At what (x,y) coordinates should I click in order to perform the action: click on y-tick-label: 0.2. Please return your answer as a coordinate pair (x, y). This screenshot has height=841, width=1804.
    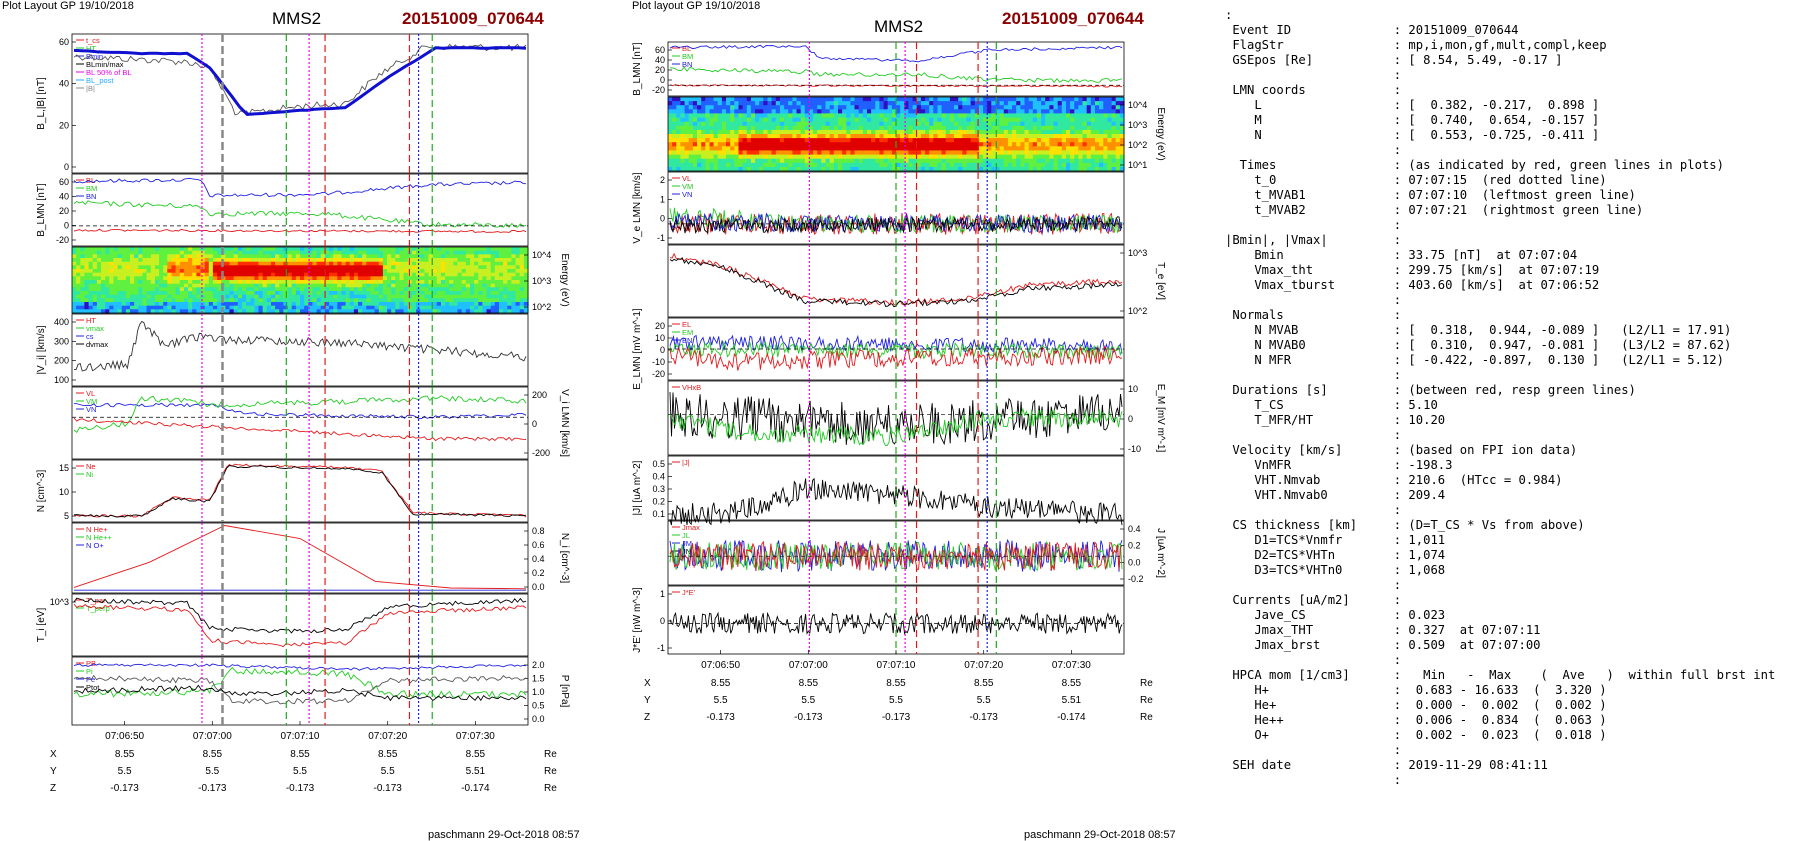
    Looking at the image, I should click on (1134, 546).